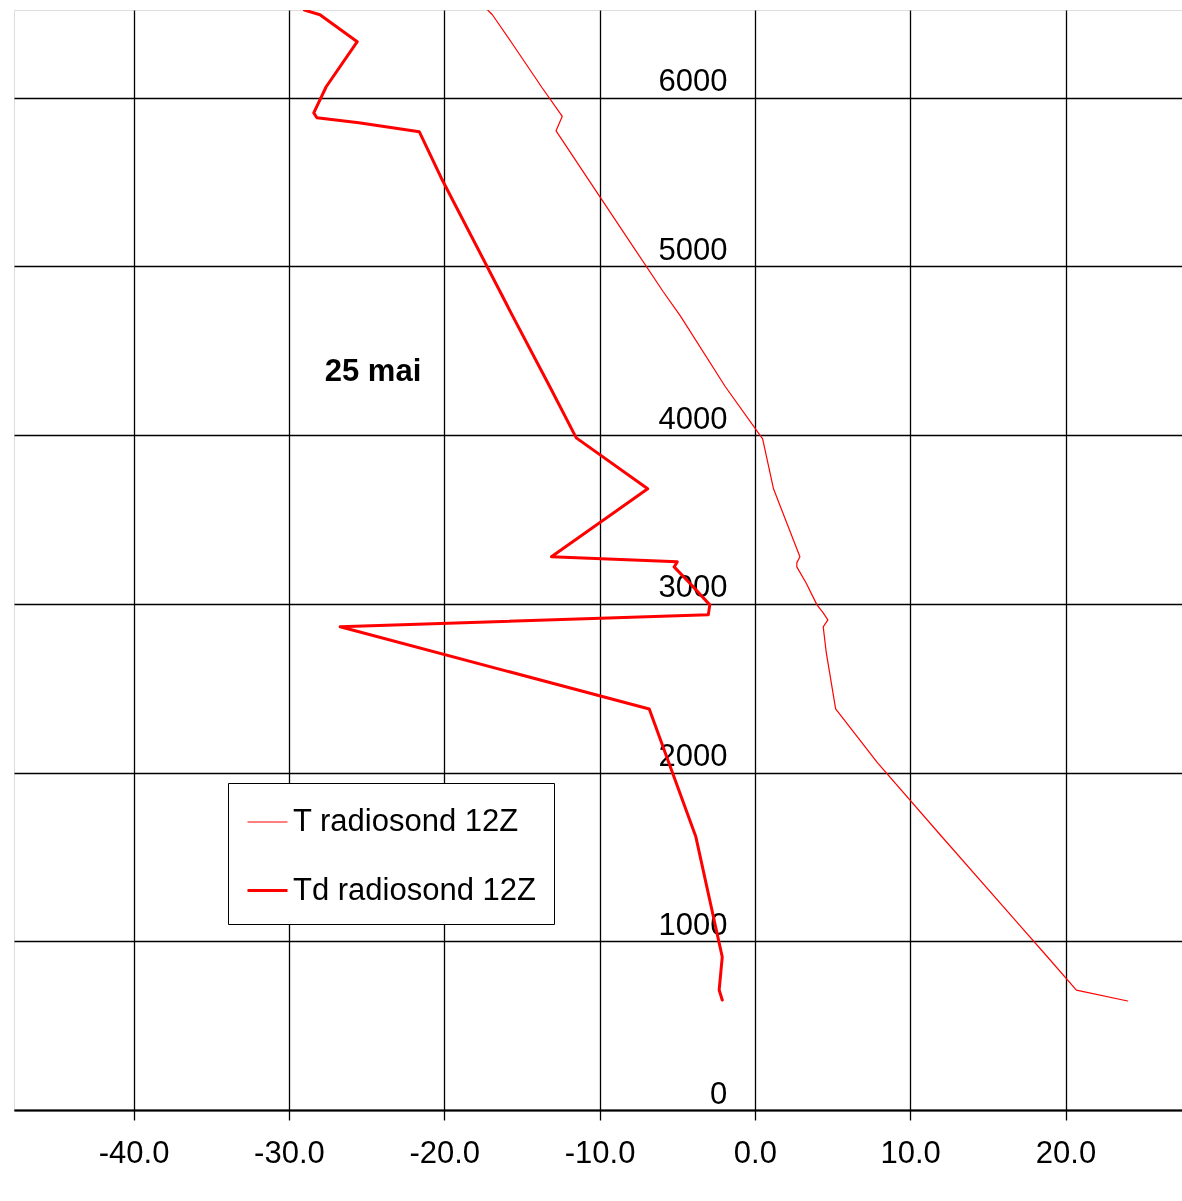  What do you see at coordinates (414, 889) in the screenshot?
I see `legend-label: Td radiosond 12Z` at bounding box center [414, 889].